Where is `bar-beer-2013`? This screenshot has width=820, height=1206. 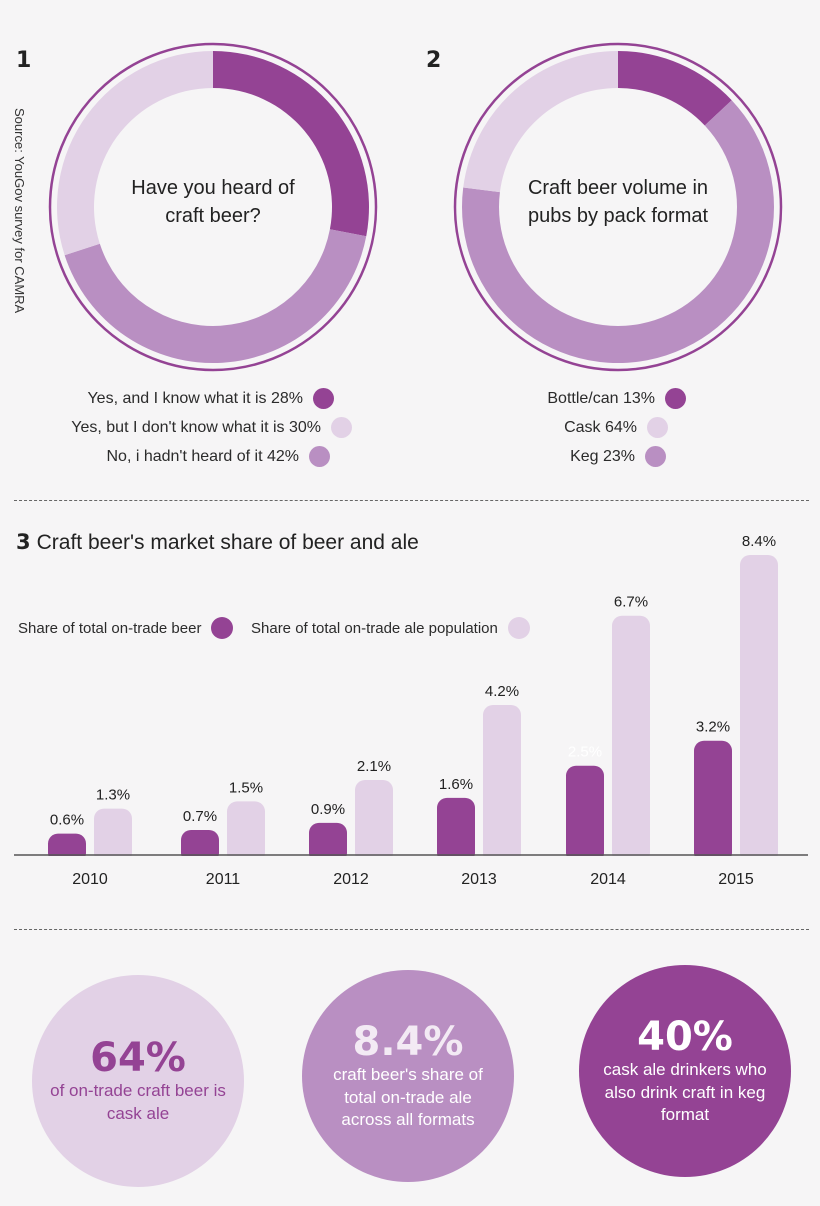
bar-beer-2013 is located at coordinates (456, 830).